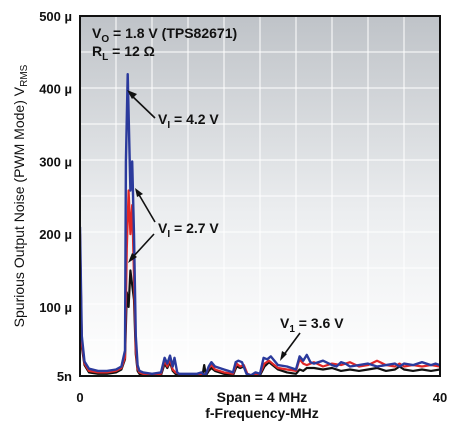 This screenshot has height=425, width=450. I want to click on arrowhead-vi-2-7-upper, so click(139, 192).